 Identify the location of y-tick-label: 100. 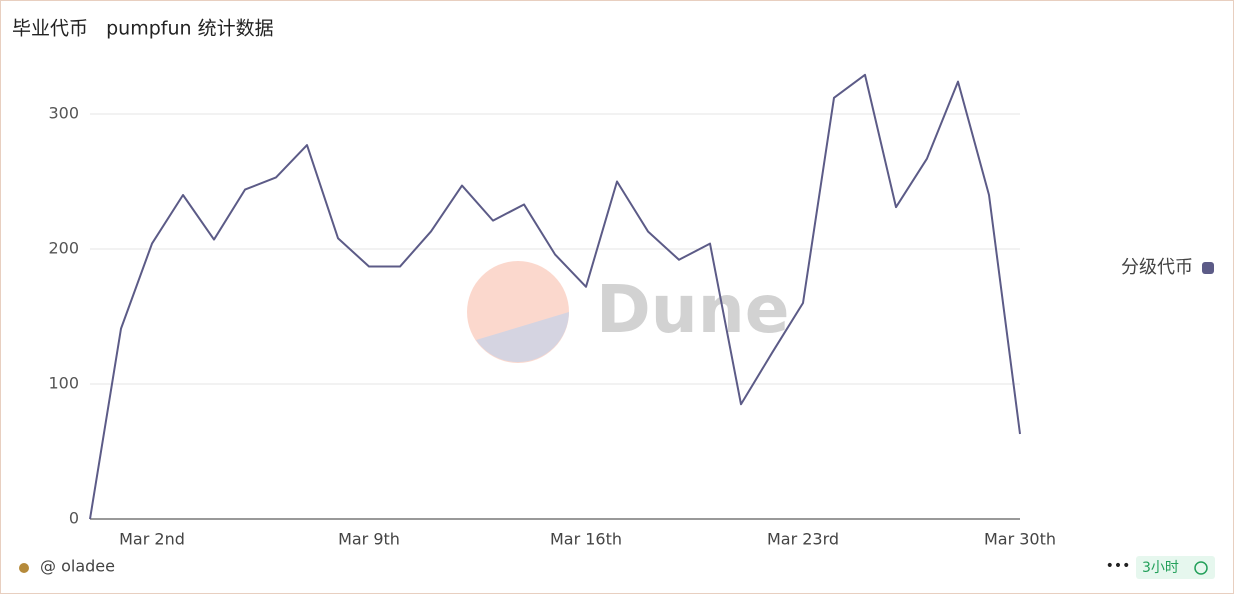
(63, 383).